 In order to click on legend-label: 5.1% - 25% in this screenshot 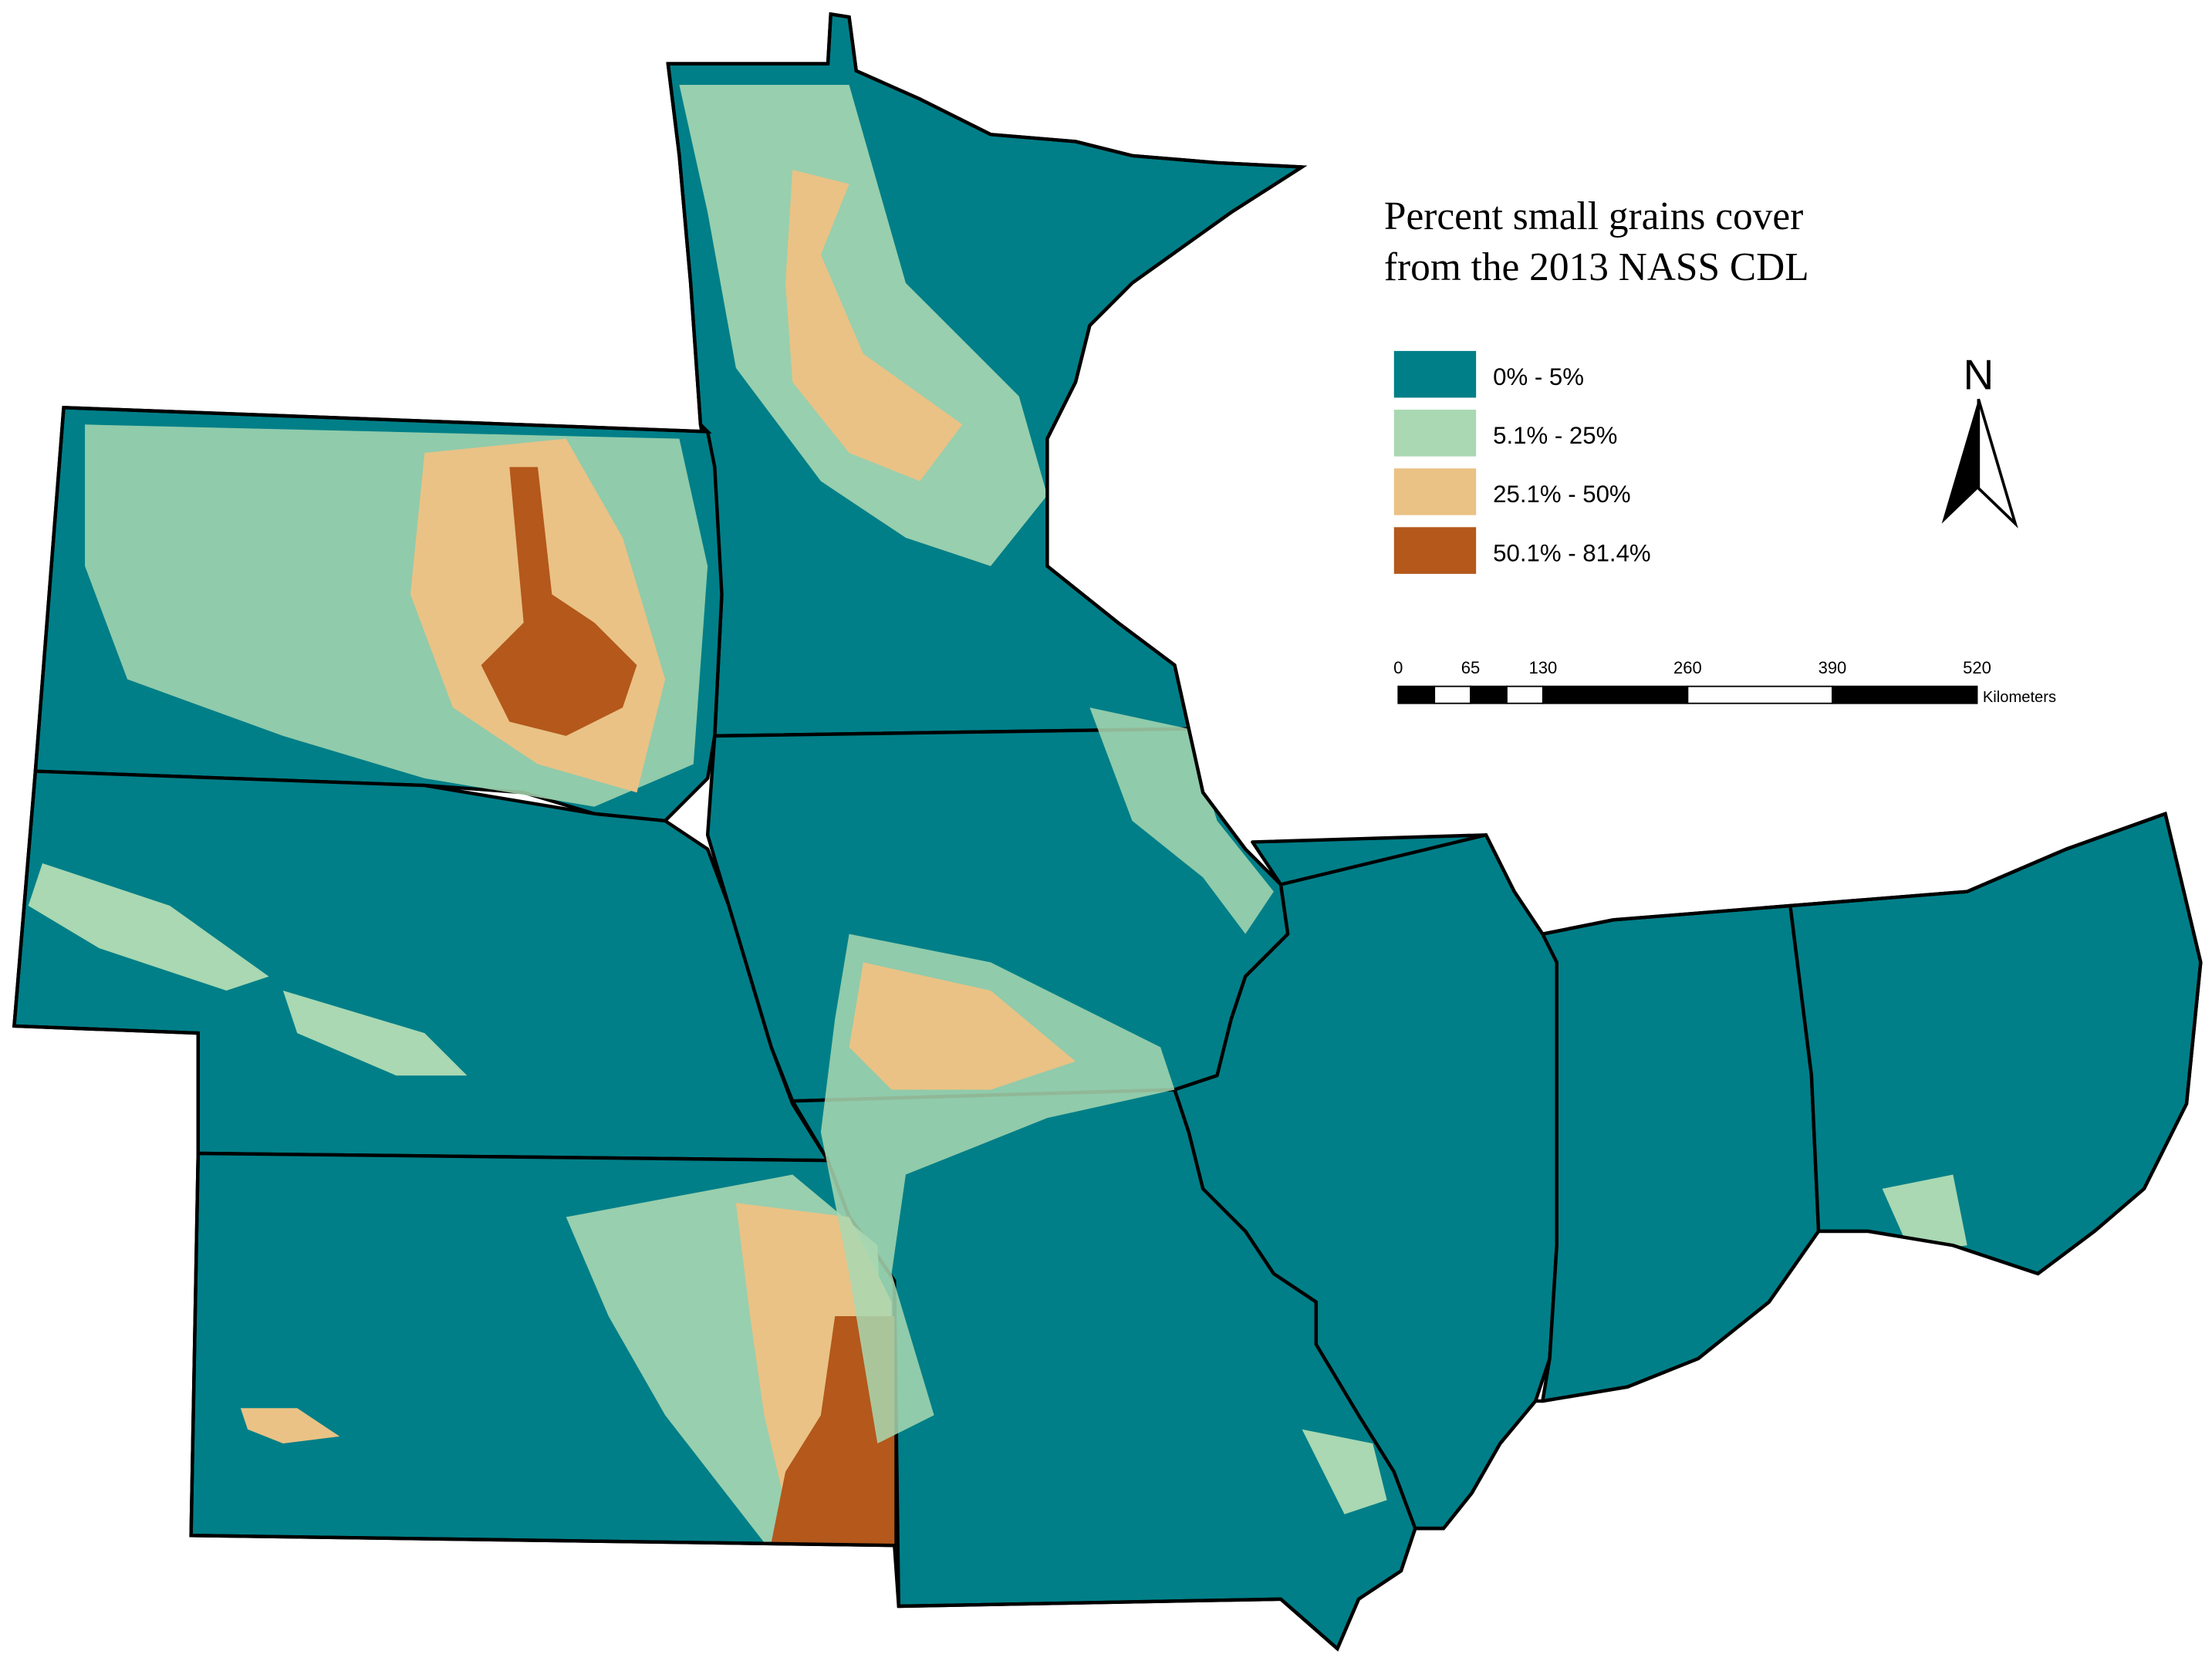, I will do `click(1555, 436)`.